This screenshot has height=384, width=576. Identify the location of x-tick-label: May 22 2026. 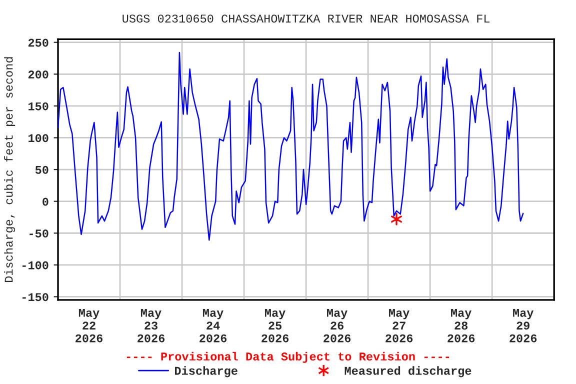
(89, 325).